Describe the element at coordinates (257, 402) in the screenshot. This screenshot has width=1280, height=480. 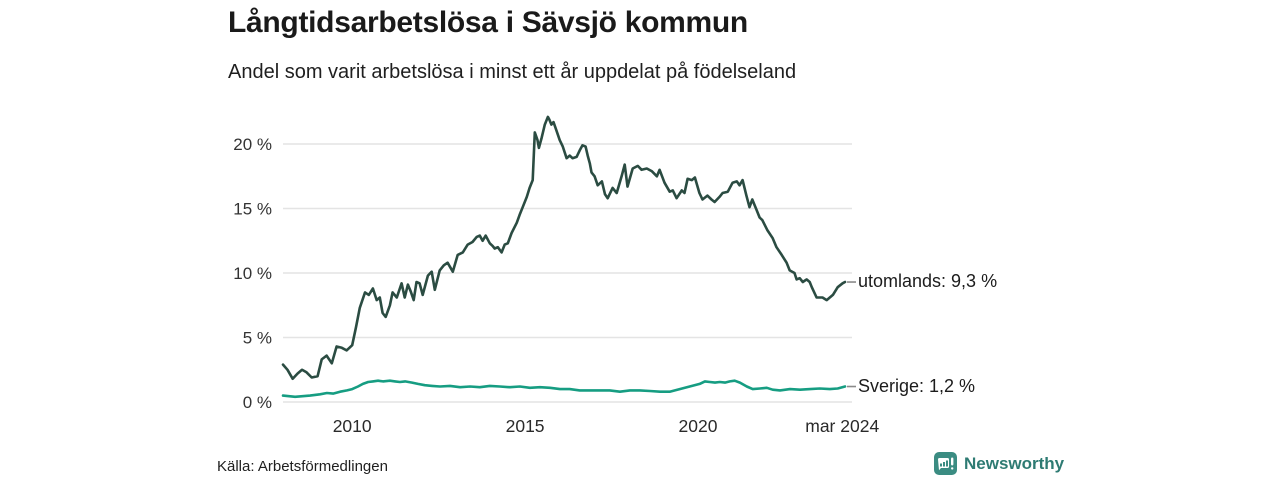
I see `y-tick-label: 0 %` at that location.